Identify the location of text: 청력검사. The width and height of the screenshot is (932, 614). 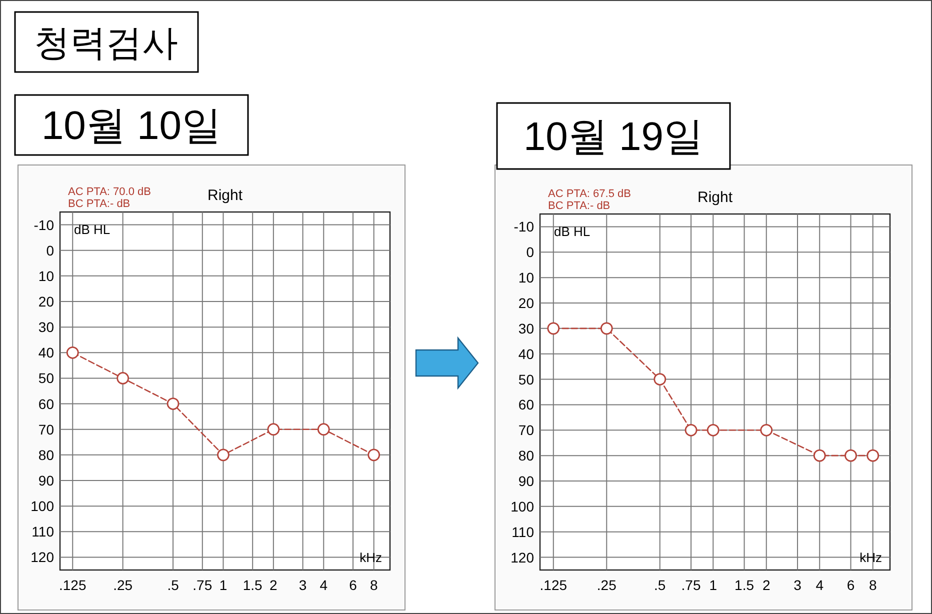
(106, 42).